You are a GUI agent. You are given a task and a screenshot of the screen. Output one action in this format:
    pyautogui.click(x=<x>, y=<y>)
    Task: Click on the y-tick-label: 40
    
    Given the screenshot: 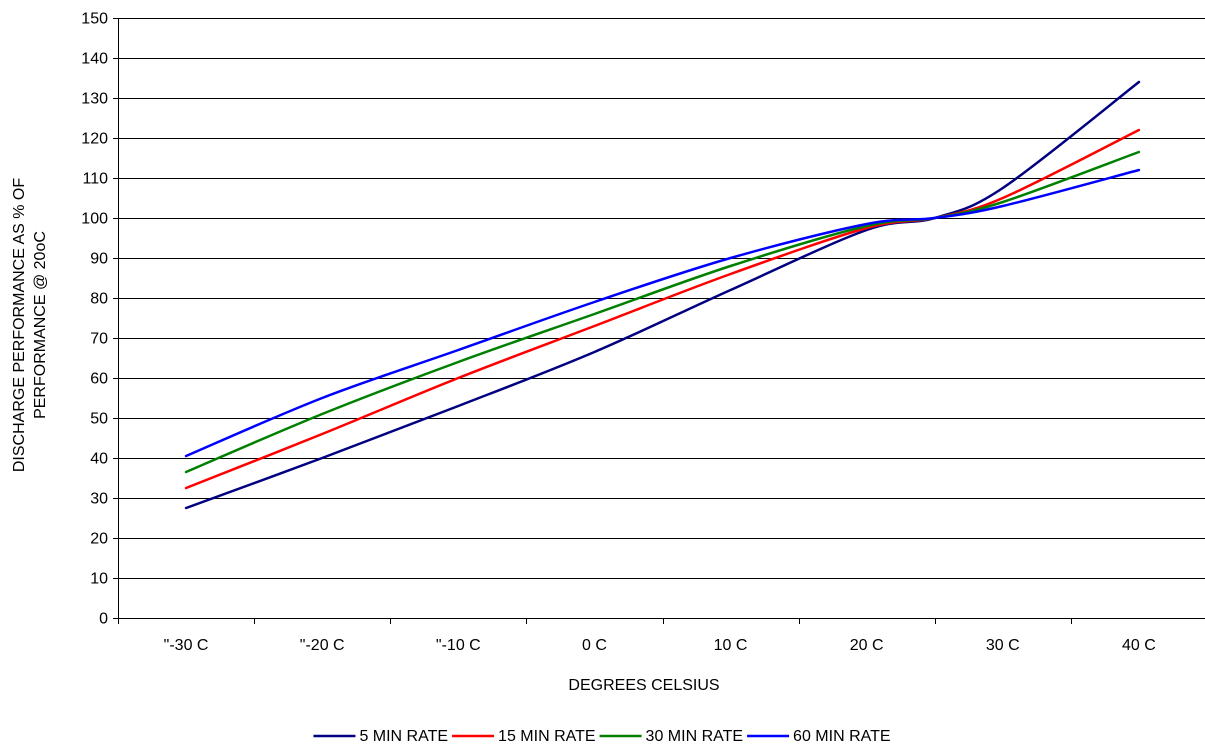 What is the action you would take?
    pyautogui.click(x=99, y=459)
    